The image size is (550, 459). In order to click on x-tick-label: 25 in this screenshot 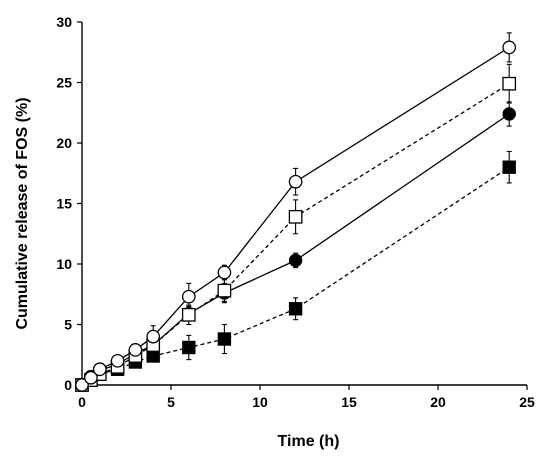, I will do `click(527, 402)`.